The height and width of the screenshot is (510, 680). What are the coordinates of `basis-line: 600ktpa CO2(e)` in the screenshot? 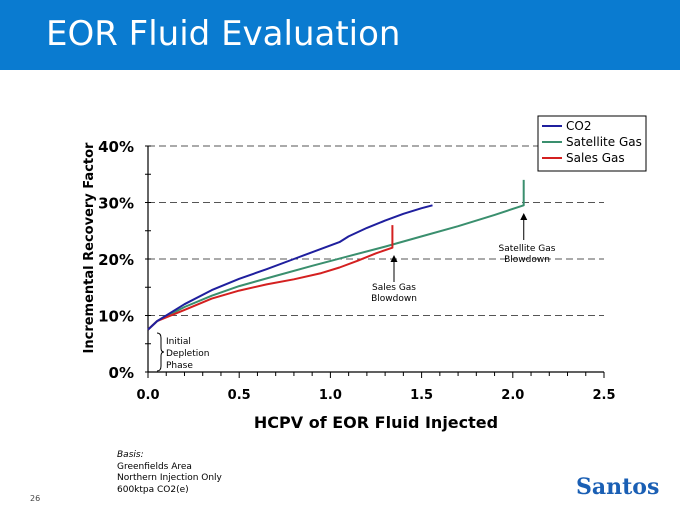 It's located at (153, 489).